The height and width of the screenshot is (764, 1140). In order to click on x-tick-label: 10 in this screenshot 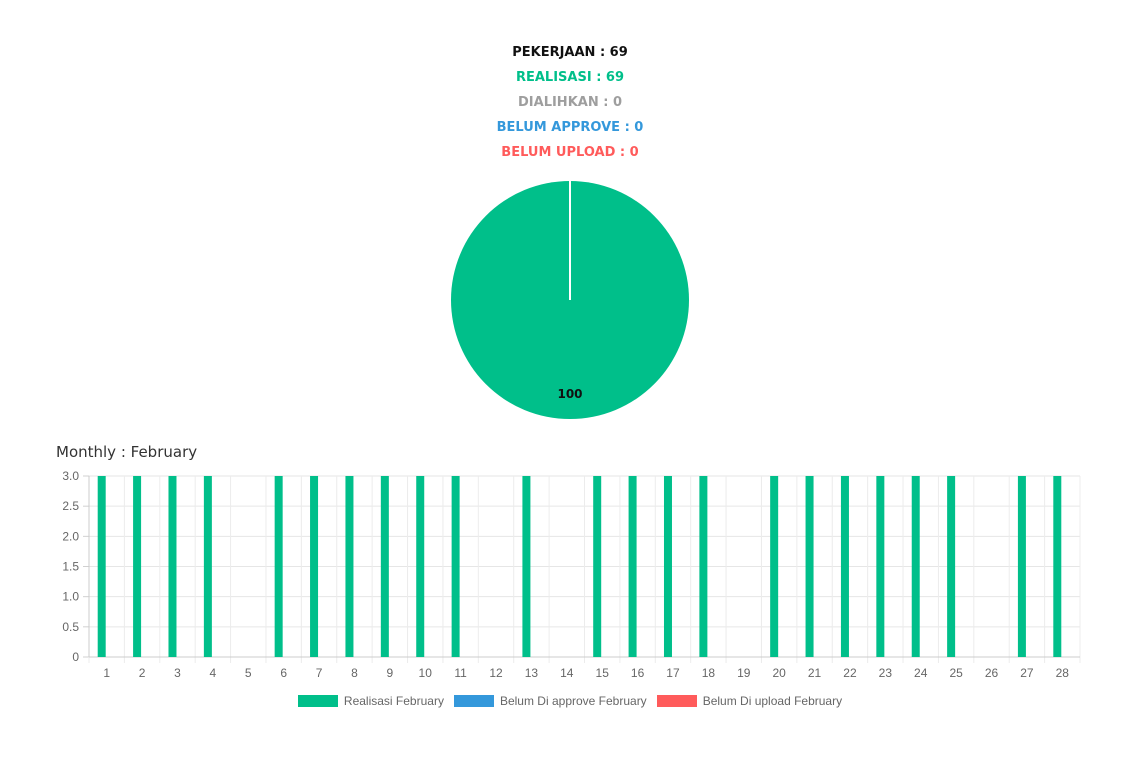, I will do `click(426, 673)`.